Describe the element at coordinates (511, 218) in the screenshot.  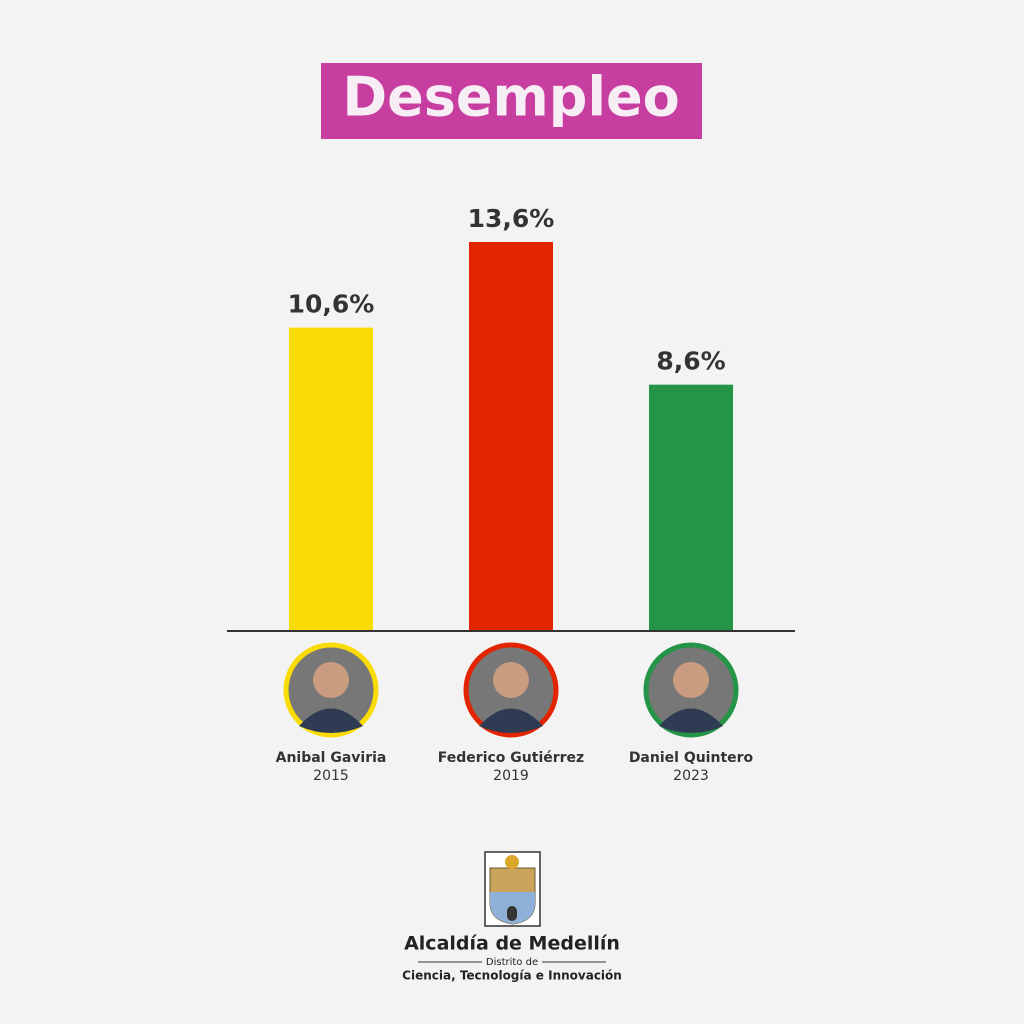
I see `value-label: 13,6%` at that location.